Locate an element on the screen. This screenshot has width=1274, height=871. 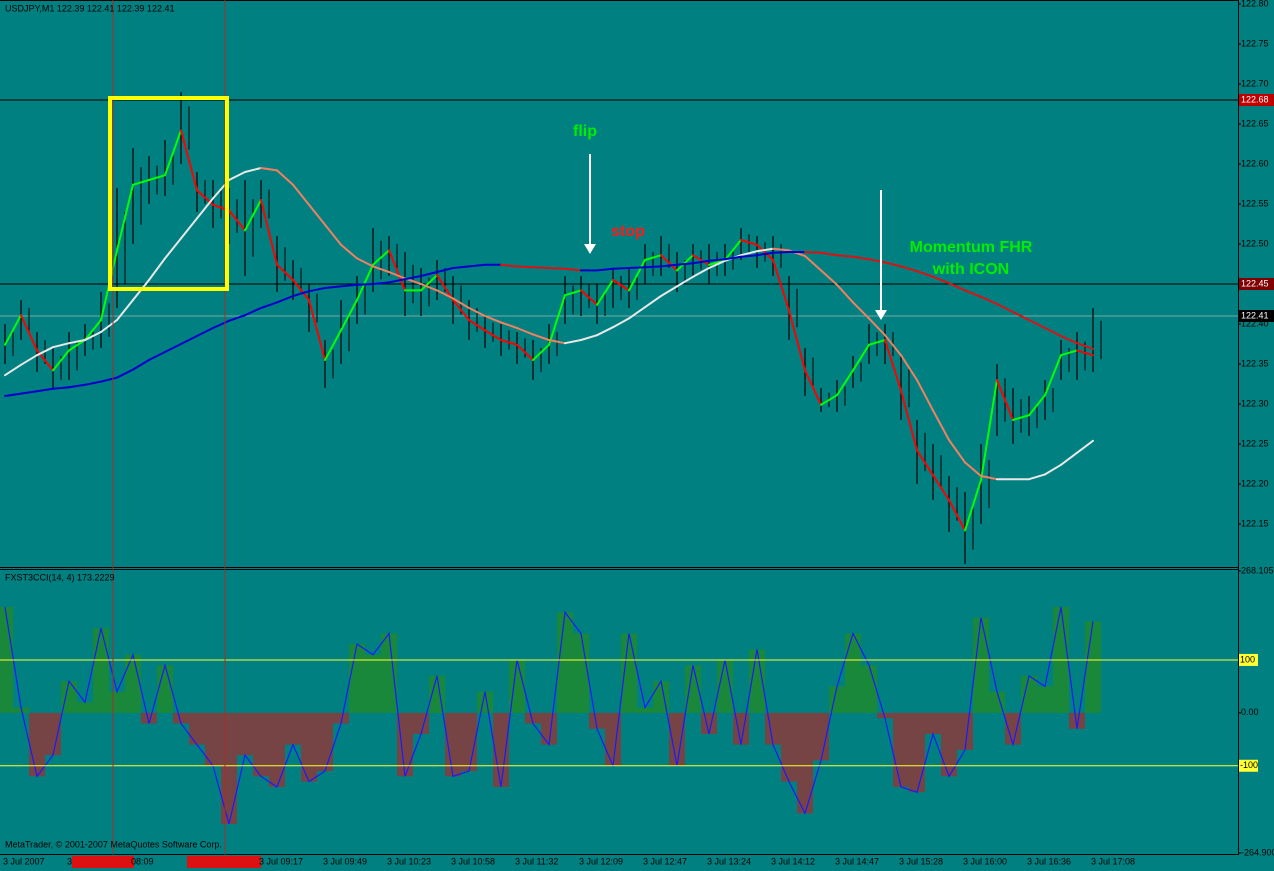
y-tick-label: 122.15 is located at coordinates (1255, 523).